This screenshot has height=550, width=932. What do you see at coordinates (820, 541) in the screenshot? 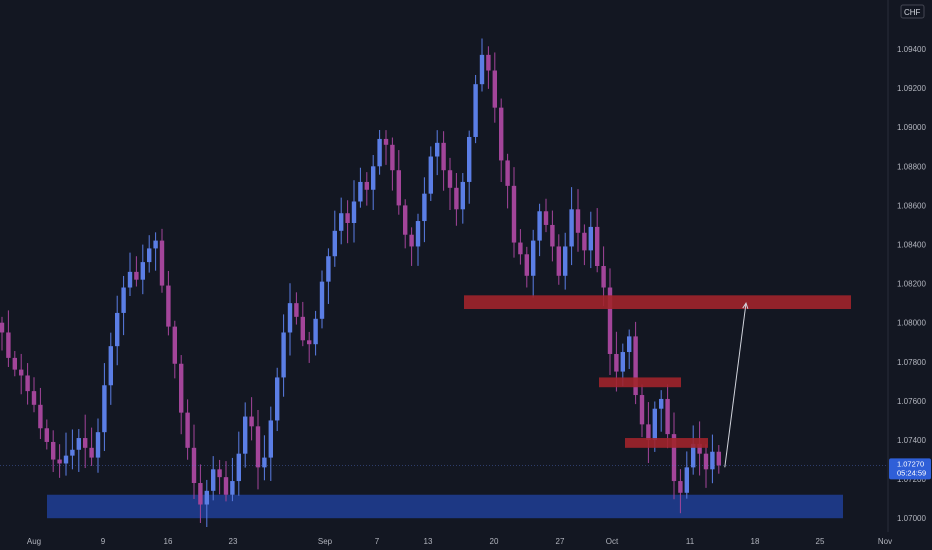
I see `time-tick-label: 25` at bounding box center [820, 541].